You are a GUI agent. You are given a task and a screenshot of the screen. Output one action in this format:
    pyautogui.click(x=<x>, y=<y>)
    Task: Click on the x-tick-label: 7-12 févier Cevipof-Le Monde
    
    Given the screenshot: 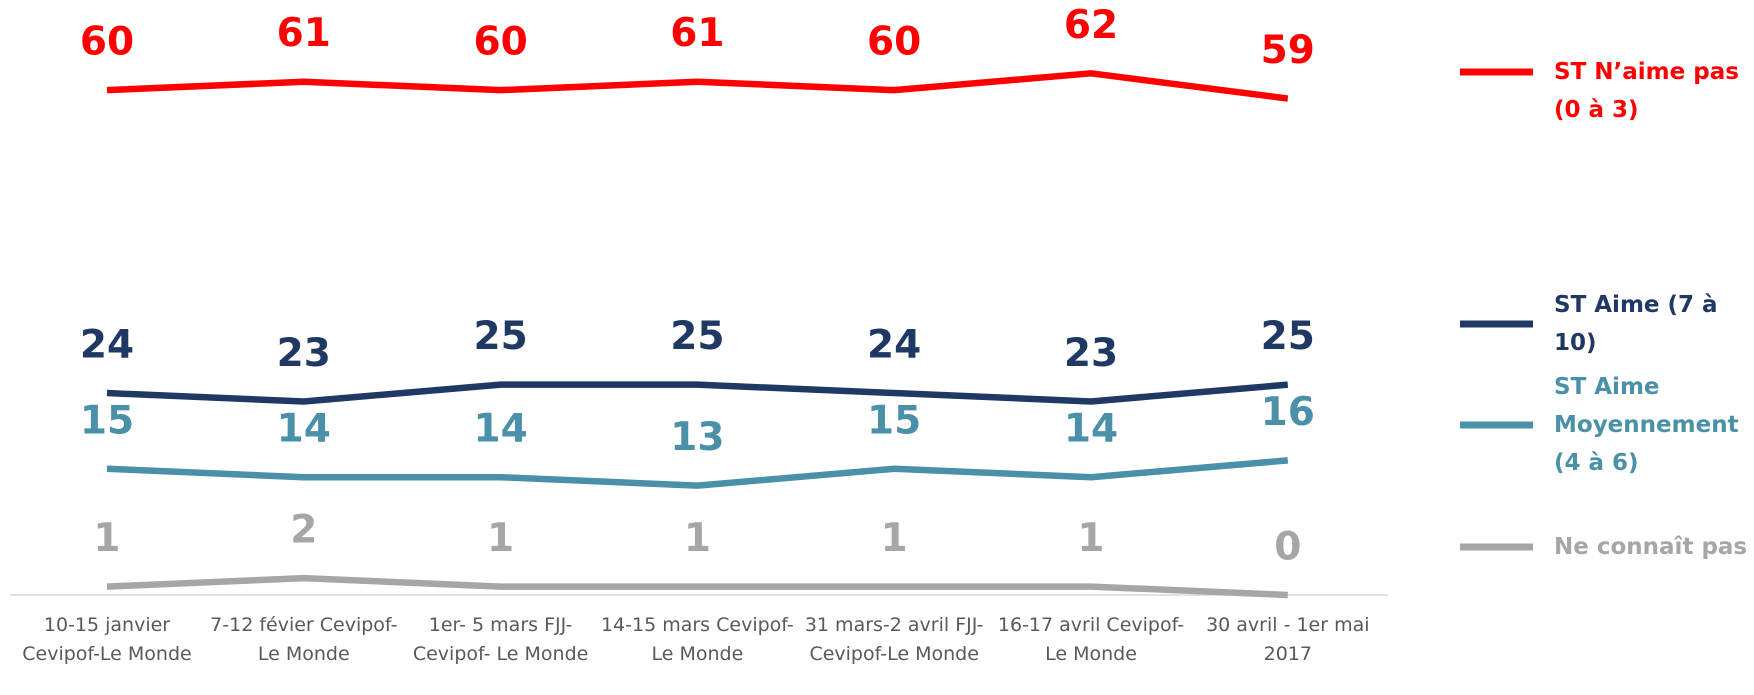 What is the action you would take?
    pyautogui.click(x=304, y=639)
    